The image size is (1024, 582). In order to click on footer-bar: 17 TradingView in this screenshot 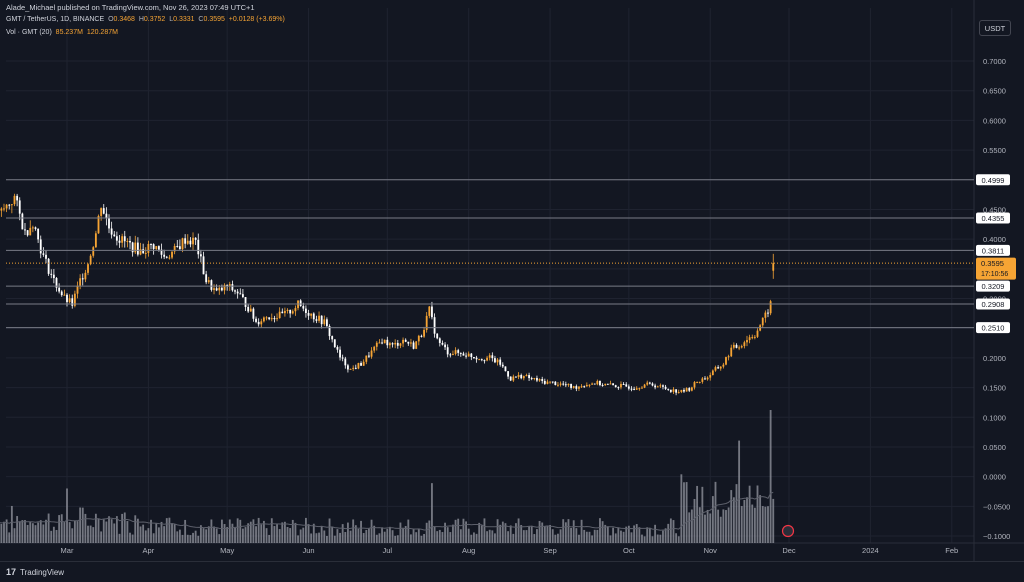, I will do `click(512, 571)`.